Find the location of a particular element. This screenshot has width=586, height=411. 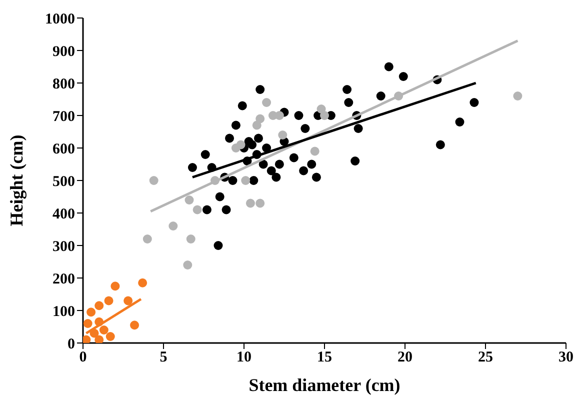

x-tick-label: 20 is located at coordinates (405, 358).